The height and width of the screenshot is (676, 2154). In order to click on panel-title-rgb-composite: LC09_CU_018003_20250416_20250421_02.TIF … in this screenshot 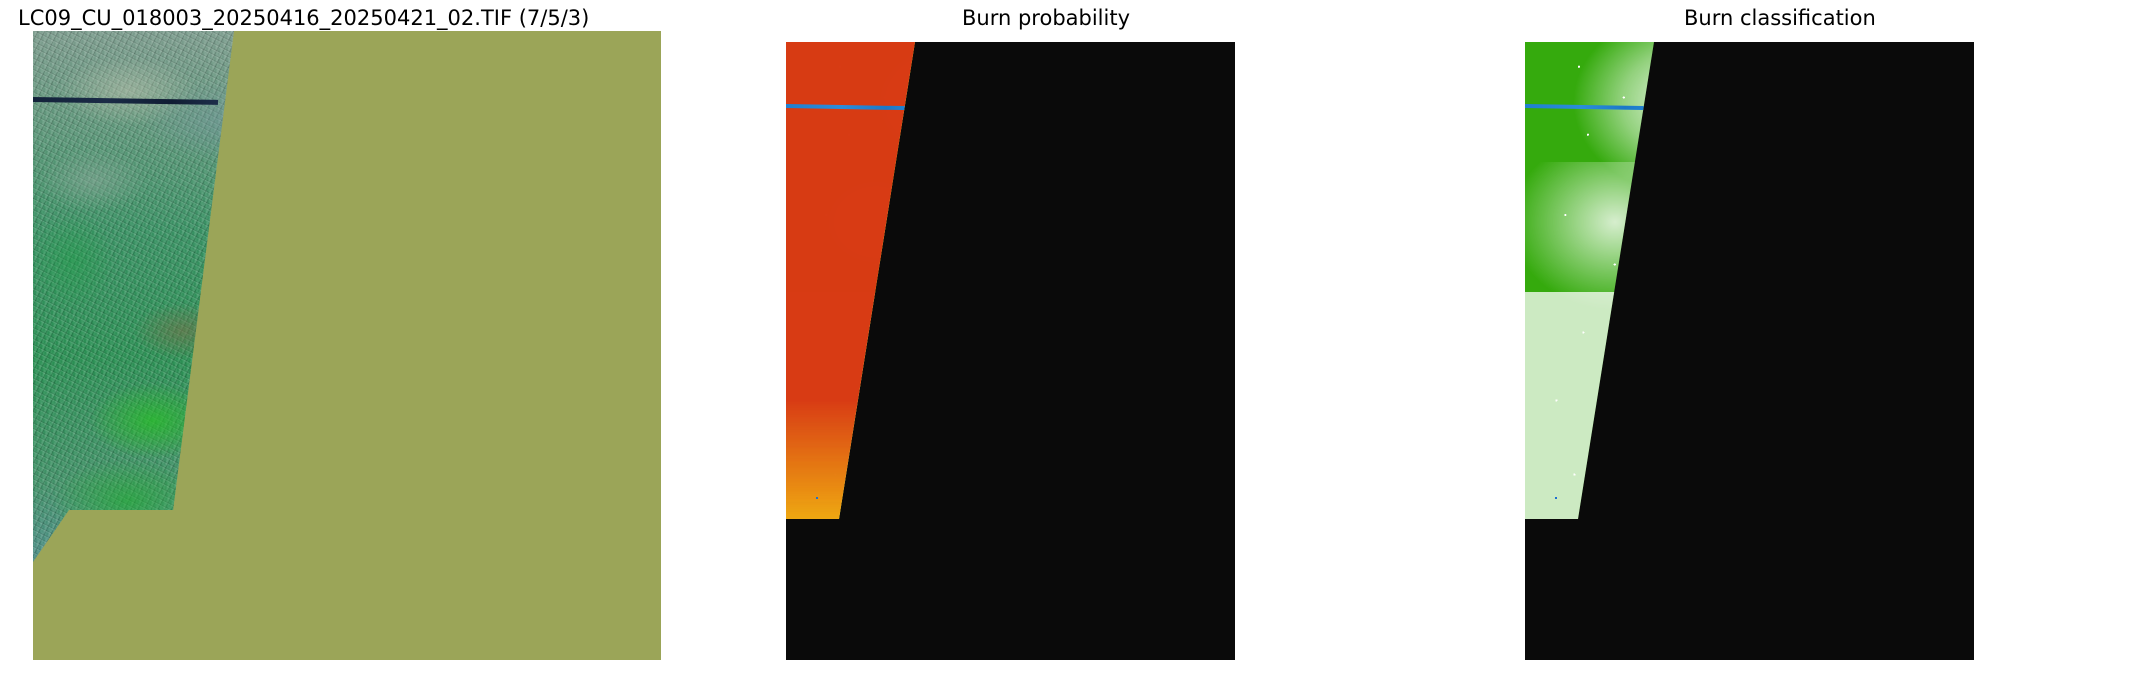, I will do `click(304, 18)`.